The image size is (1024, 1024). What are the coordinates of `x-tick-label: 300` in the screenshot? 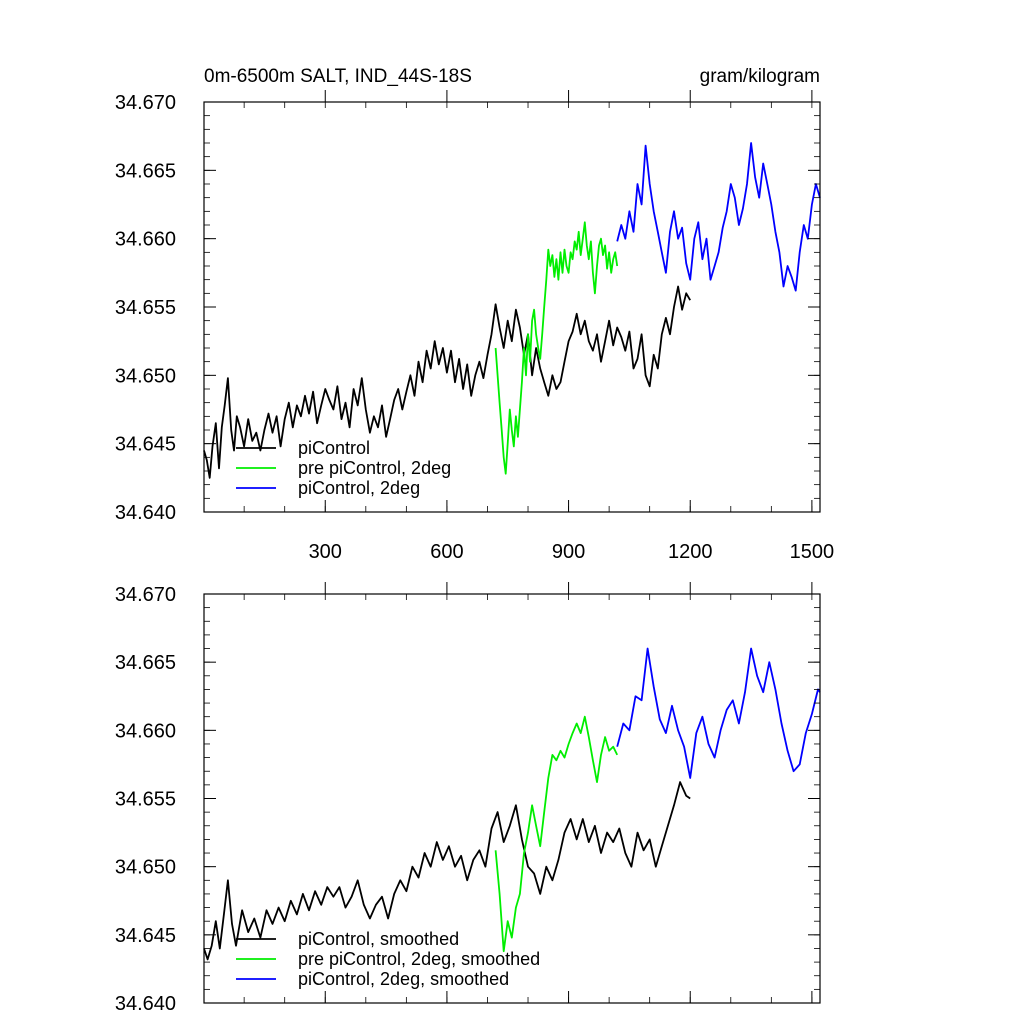 It's located at (325, 552).